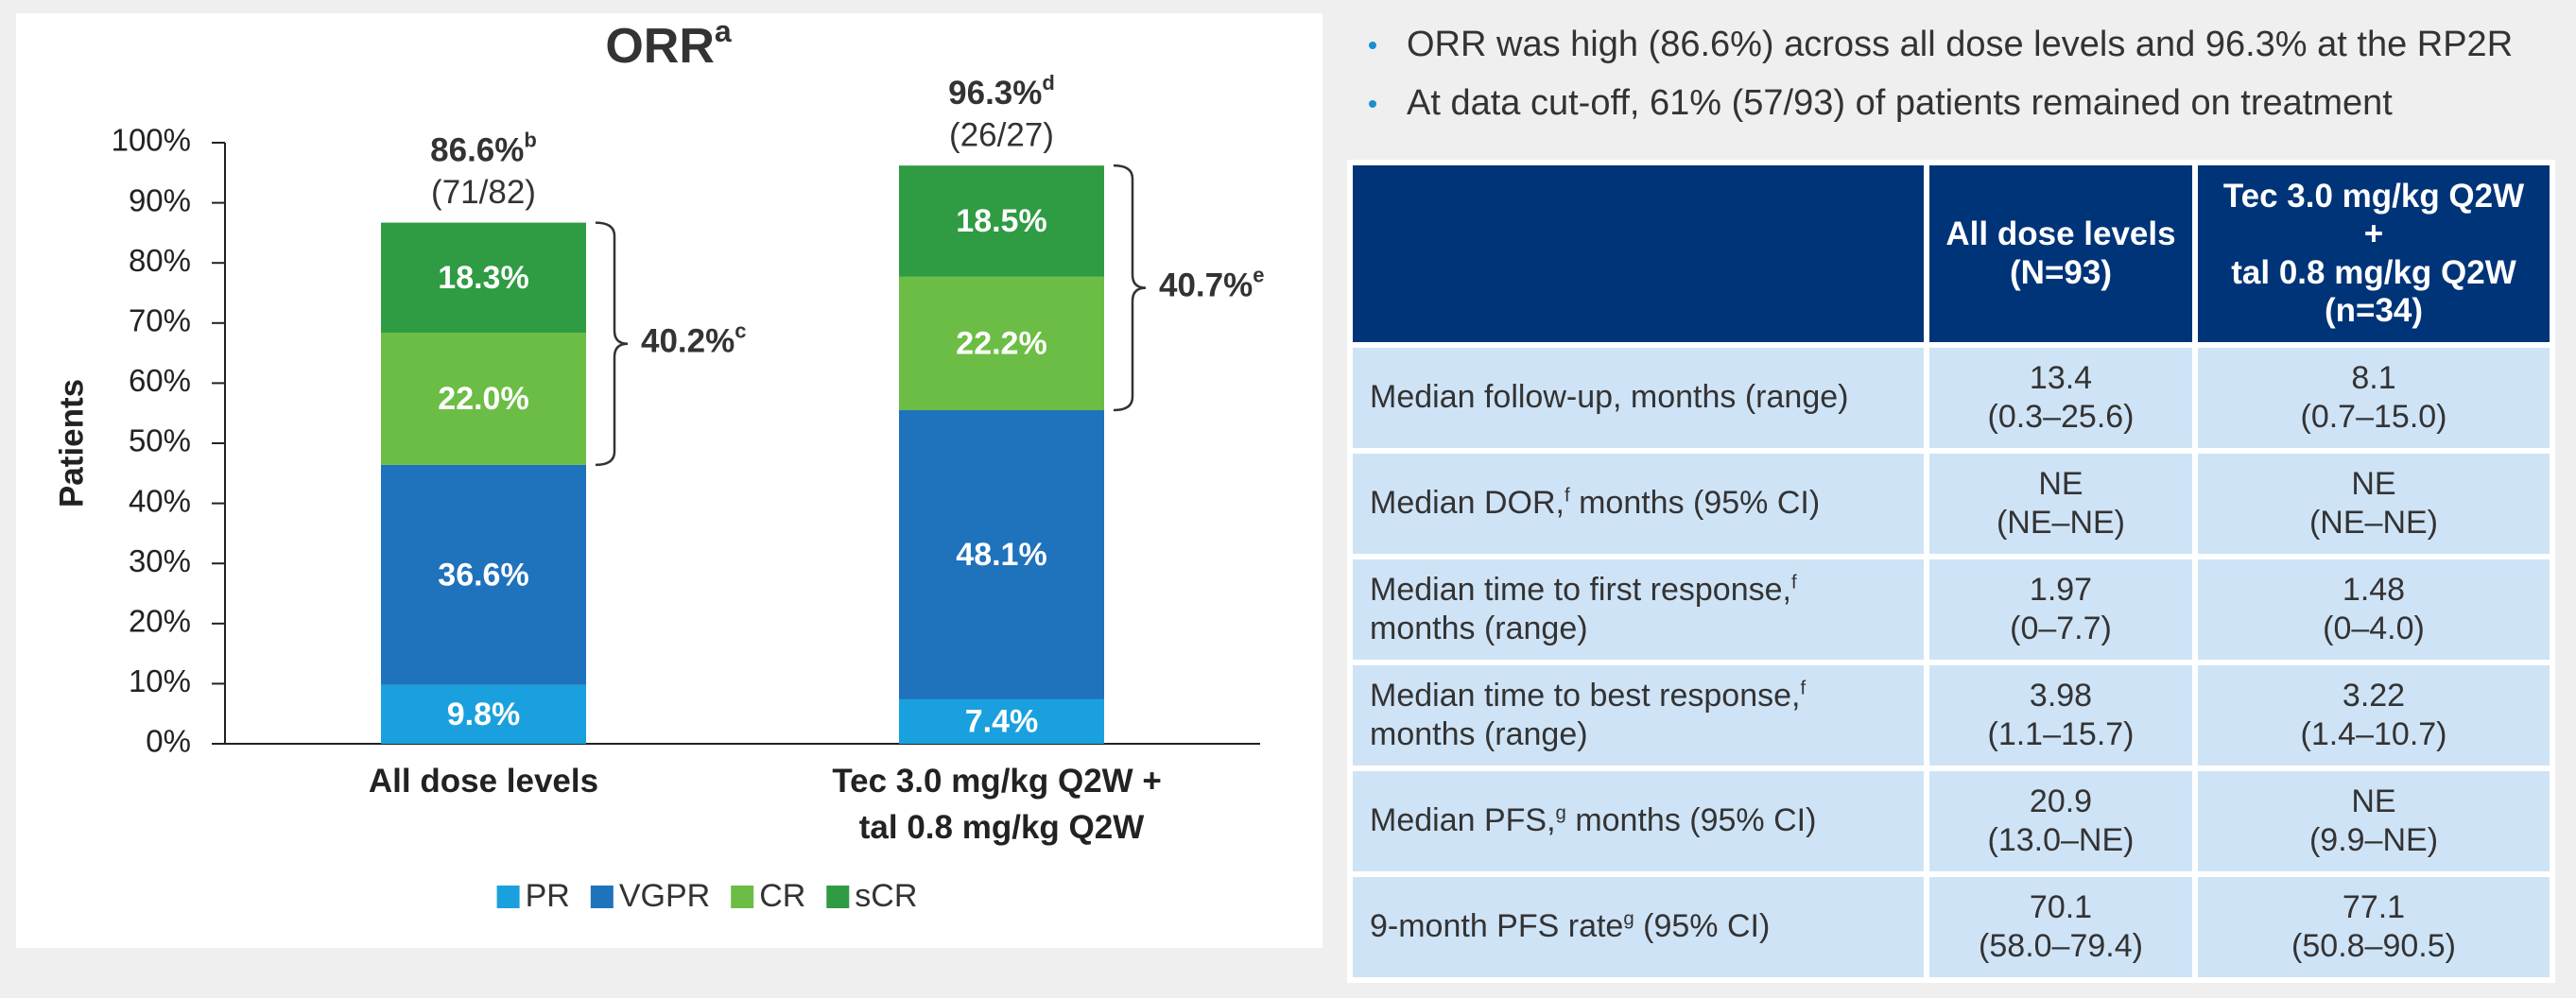  I want to click on header-line: +, so click(2373, 234).